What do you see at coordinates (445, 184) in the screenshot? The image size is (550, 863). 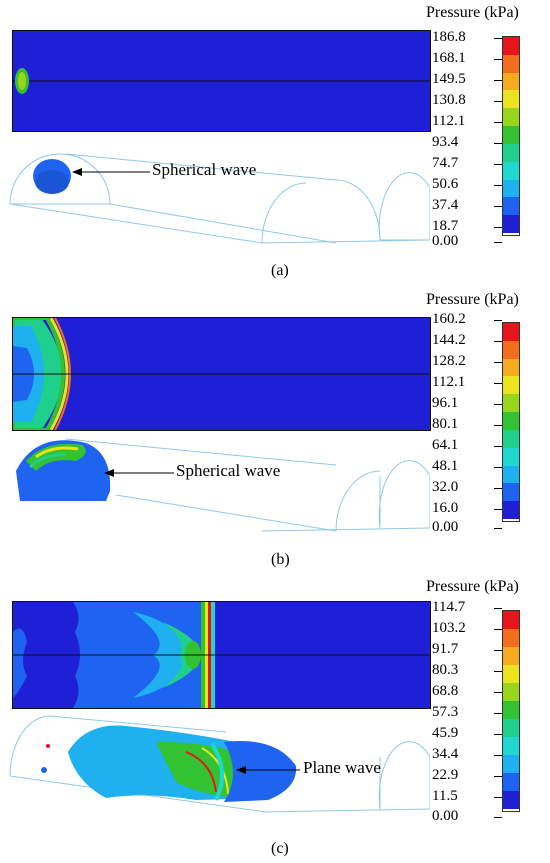 I see `scale-label: 50.6` at bounding box center [445, 184].